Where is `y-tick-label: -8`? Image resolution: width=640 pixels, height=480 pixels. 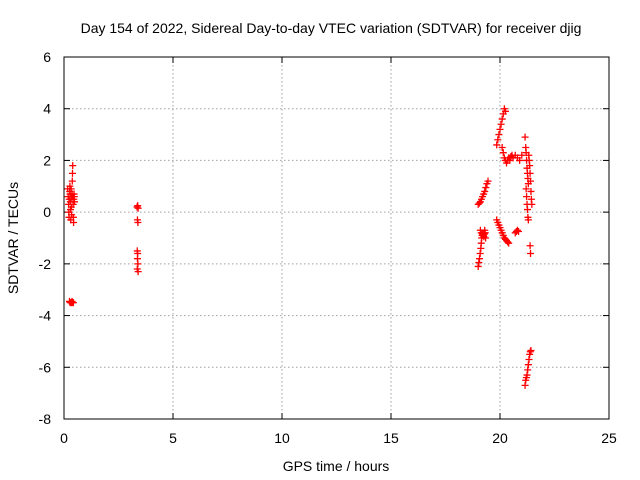 y-tick-label: -8 is located at coordinates (45, 419).